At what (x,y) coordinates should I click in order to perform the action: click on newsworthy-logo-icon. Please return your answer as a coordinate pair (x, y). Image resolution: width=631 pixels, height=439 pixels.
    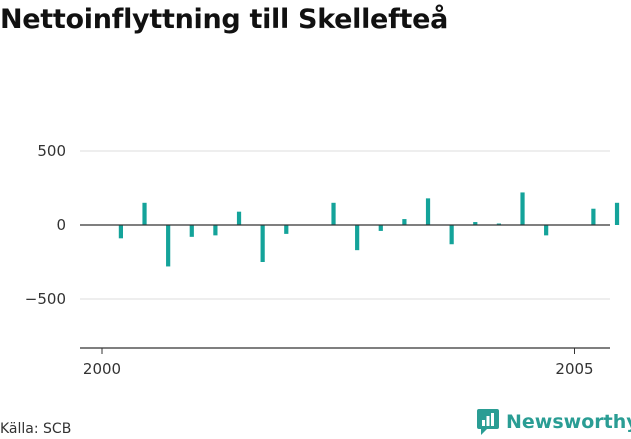
    Looking at the image, I should click on (488, 422).